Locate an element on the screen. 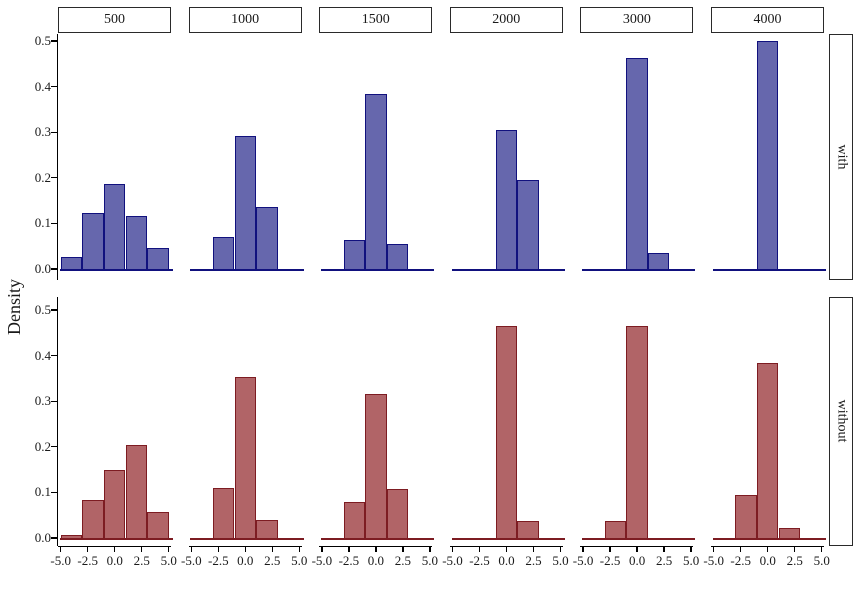  facet-row-strip: with is located at coordinates (841, 157).